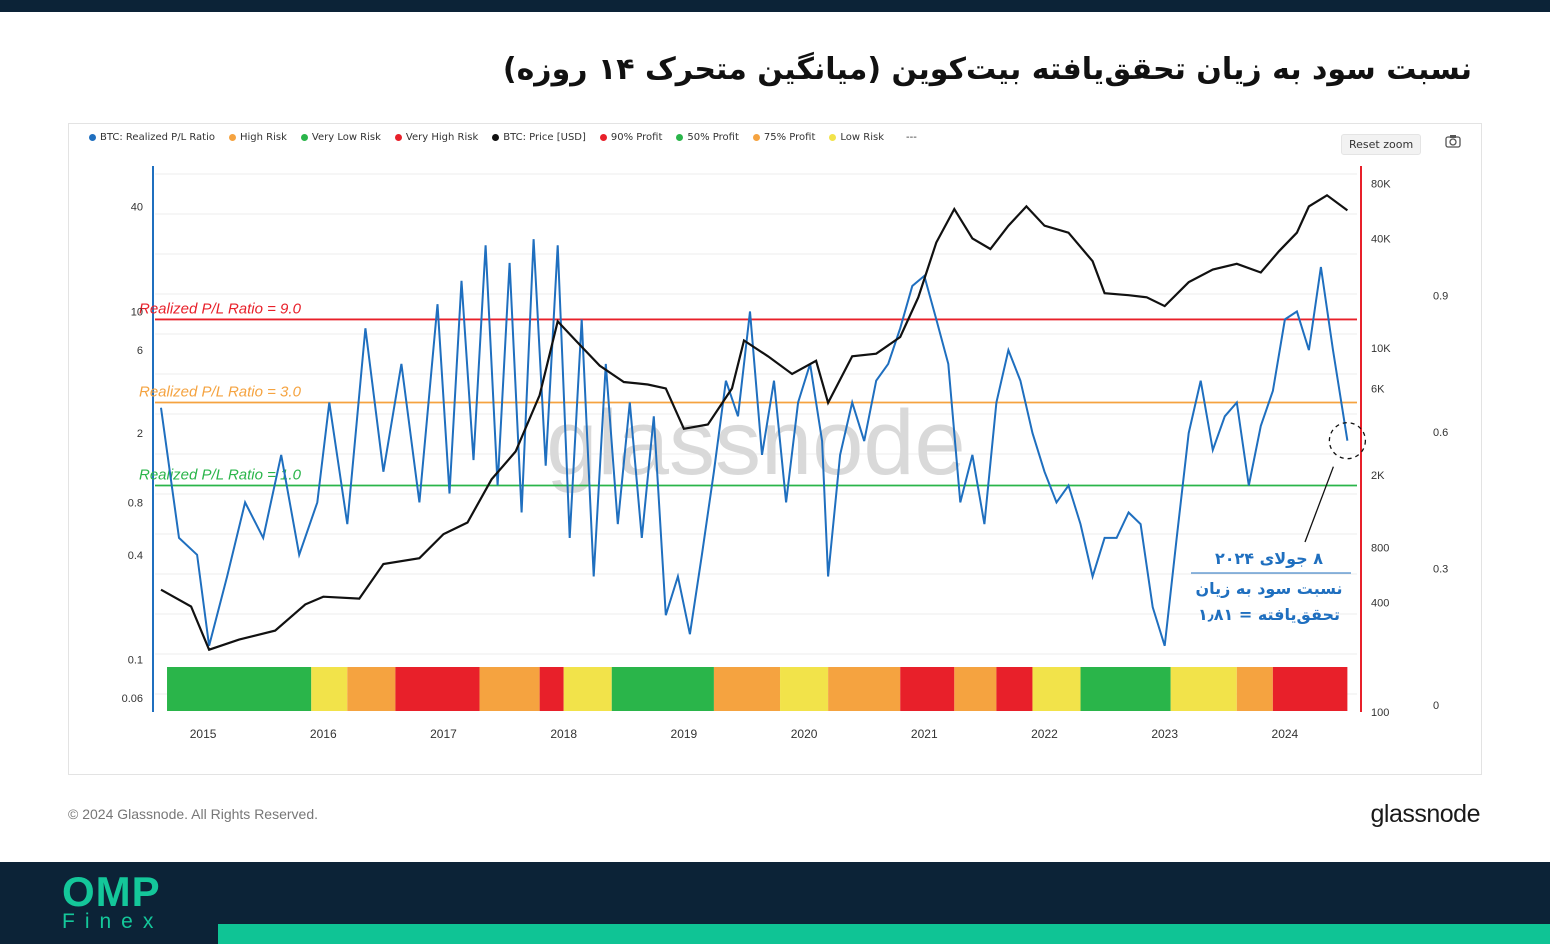  Describe the element at coordinates (775, 6) in the screenshot. I see `top-bar` at that location.